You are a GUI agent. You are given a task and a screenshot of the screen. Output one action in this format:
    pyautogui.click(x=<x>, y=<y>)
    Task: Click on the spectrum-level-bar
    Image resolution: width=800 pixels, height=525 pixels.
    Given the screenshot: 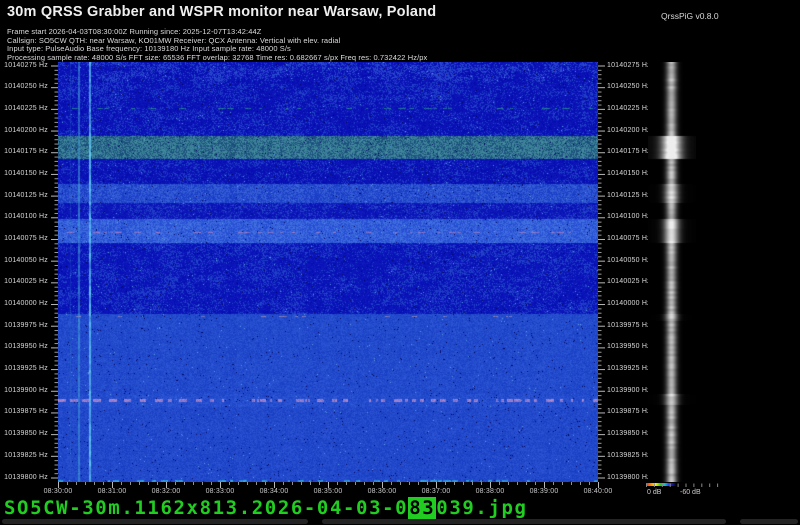 What is the action you would take?
    pyautogui.click(x=672, y=272)
    